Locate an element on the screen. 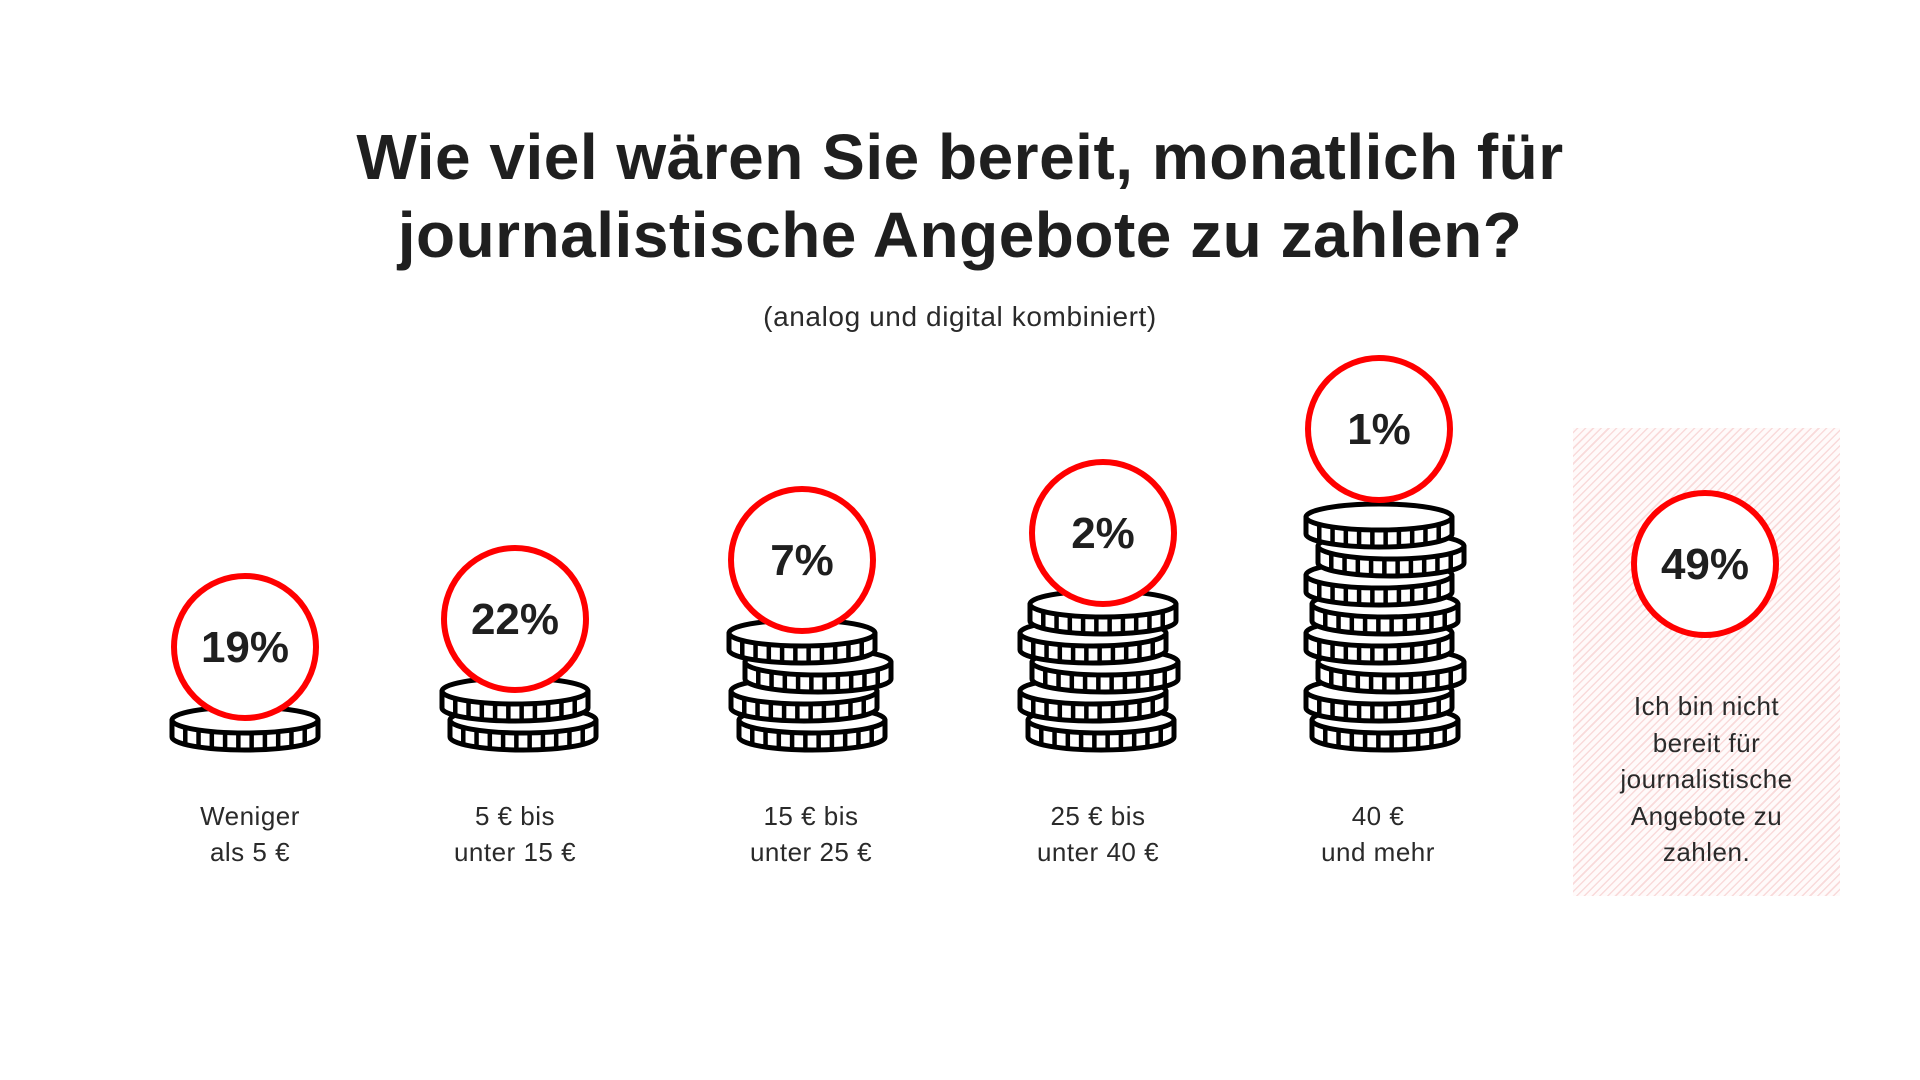  category-label-line: und mehr is located at coordinates (1378, 852).